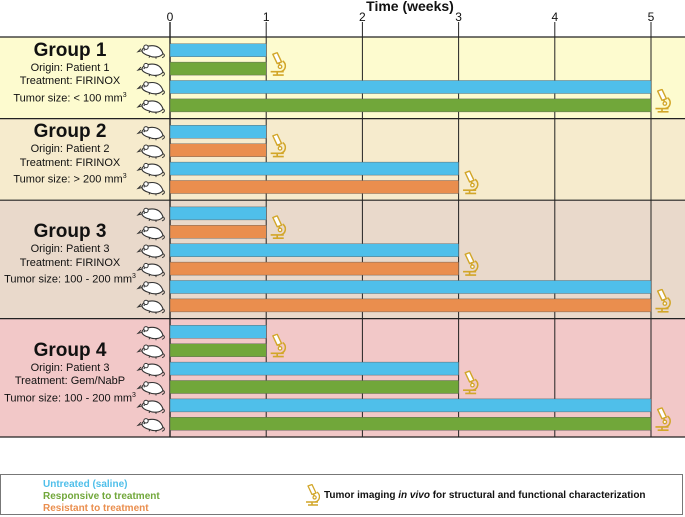 The height and width of the screenshot is (517, 685). What do you see at coordinates (651, 17) in the screenshot?
I see `x-tick-label: 5` at bounding box center [651, 17].